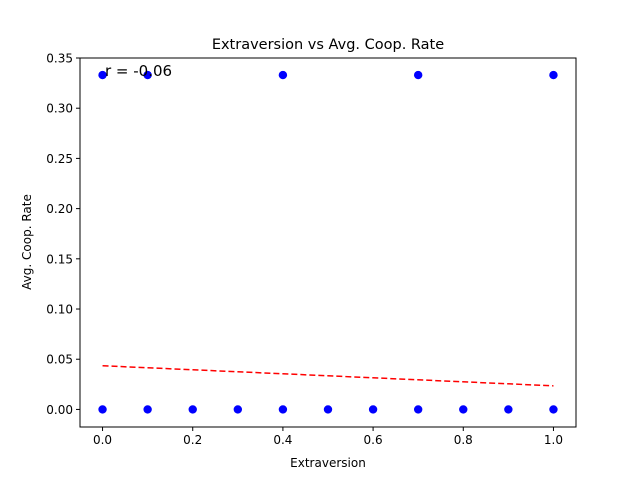 The image size is (640, 480). Describe the element at coordinates (553, 440) in the screenshot. I see `x-tick-label: 1.0` at that location.